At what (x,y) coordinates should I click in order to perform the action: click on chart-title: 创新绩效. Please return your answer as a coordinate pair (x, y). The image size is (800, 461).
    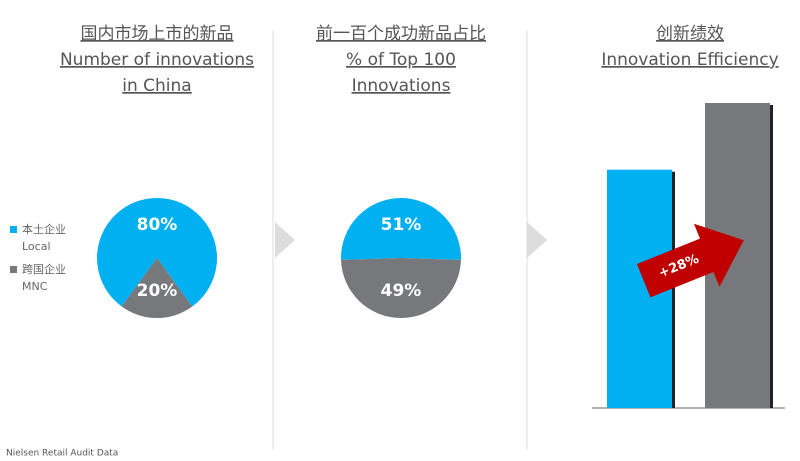
    Looking at the image, I should click on (690, 34).